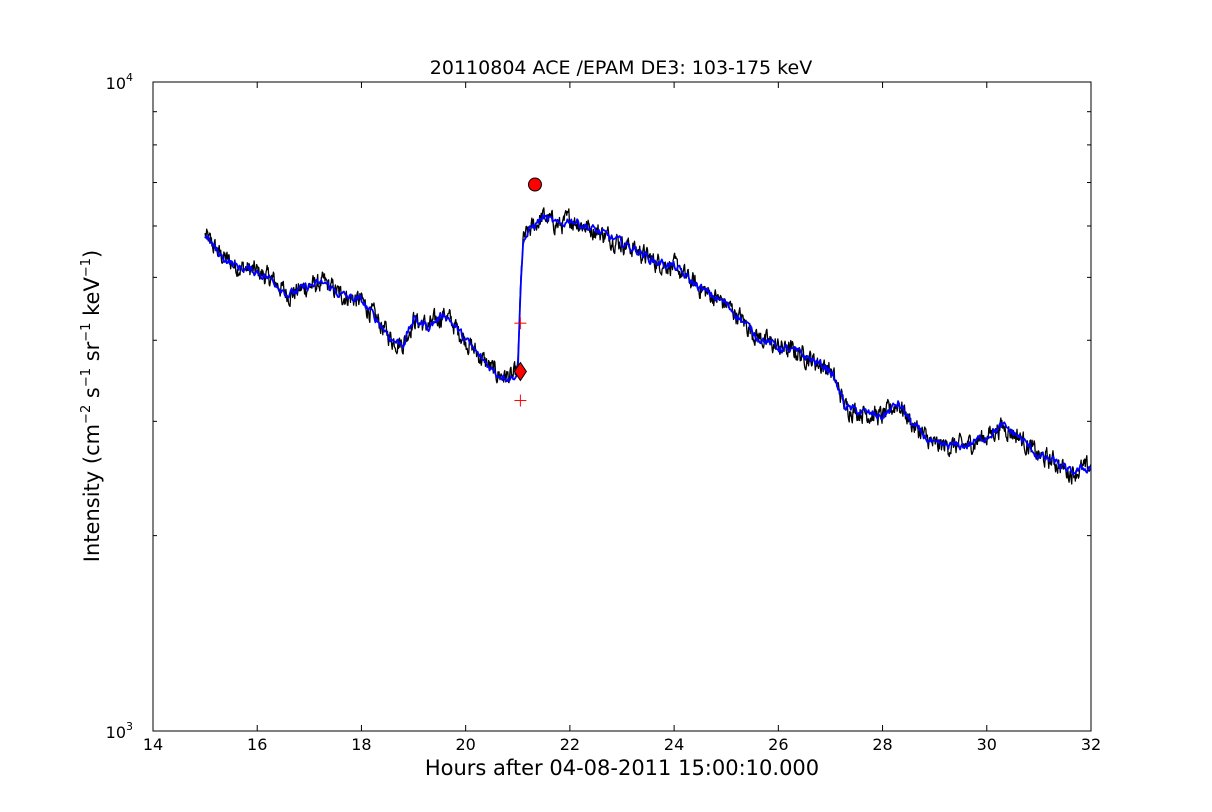 The width and height of the screenshot is (1212, 812). Describe the element at coordinates (86, 332) in the screenshot. I see `y-axis-label-exp3: −1` at that location.